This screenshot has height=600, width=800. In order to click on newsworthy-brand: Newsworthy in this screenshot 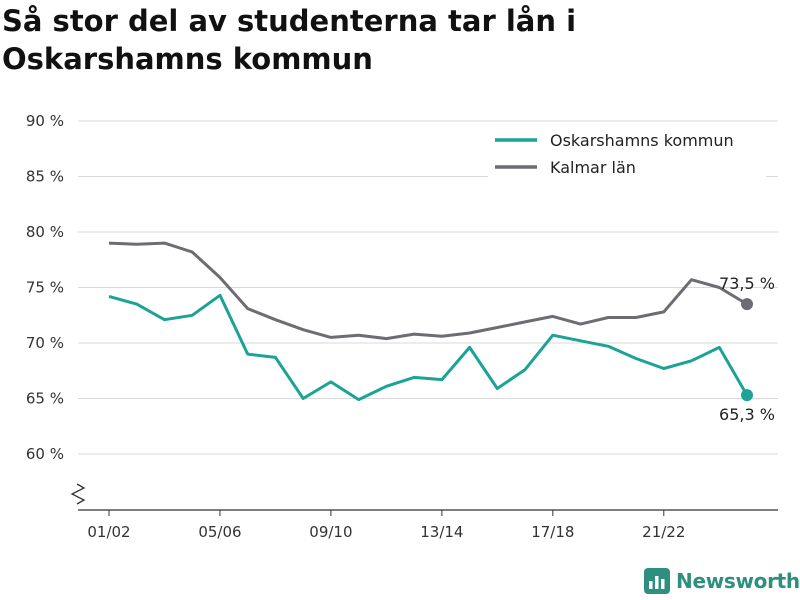, I will do `click(722, 581)`.